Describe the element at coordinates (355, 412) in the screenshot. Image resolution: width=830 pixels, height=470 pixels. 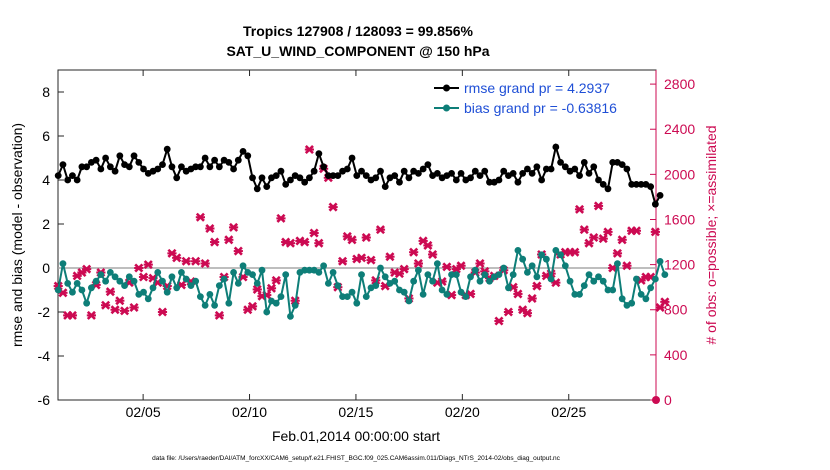
I see `x-tick-label: 02/15` at that location.